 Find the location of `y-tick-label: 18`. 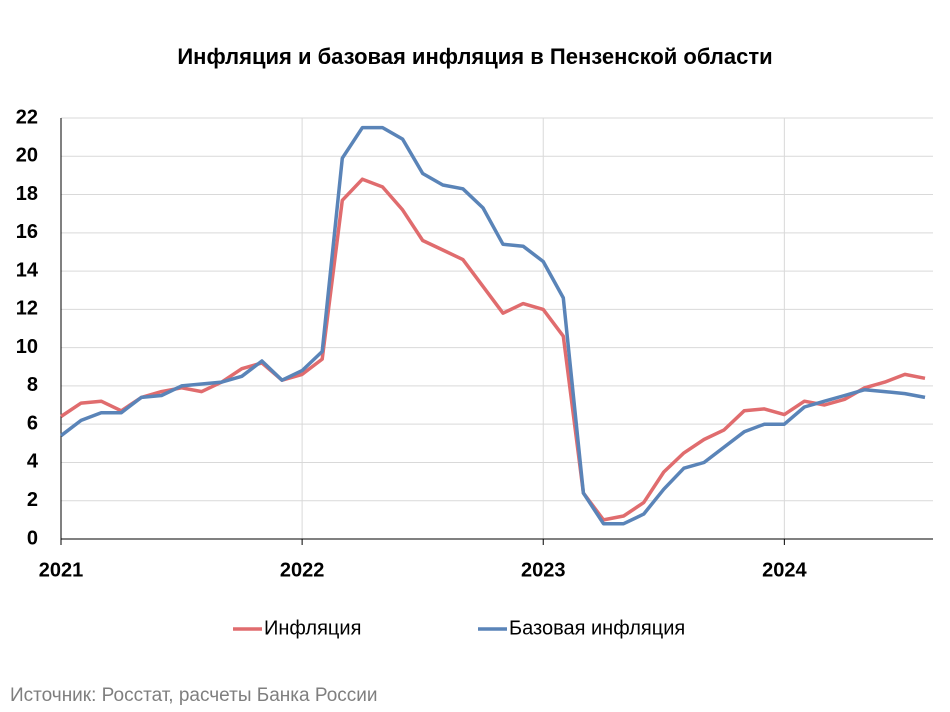

y-tick-label: 18 is located at coordinates (27, 194).